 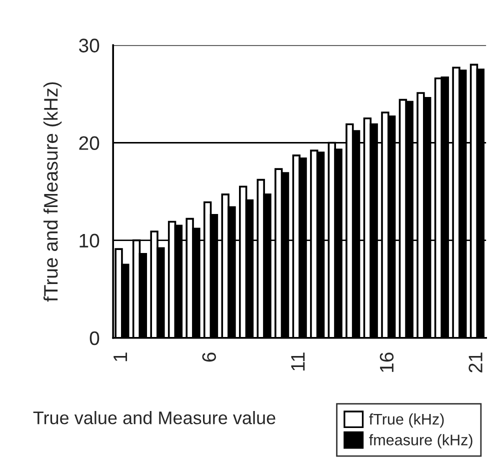 I want to click on y-tick-label: 30, so click(x=89, y=45).